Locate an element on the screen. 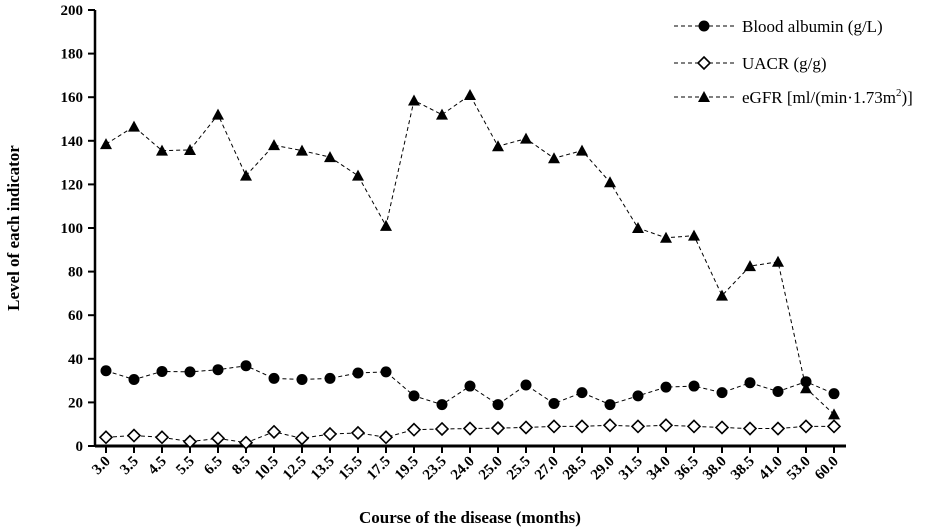  x-tick-label: 25.5 is located at coordinates (519, 469).